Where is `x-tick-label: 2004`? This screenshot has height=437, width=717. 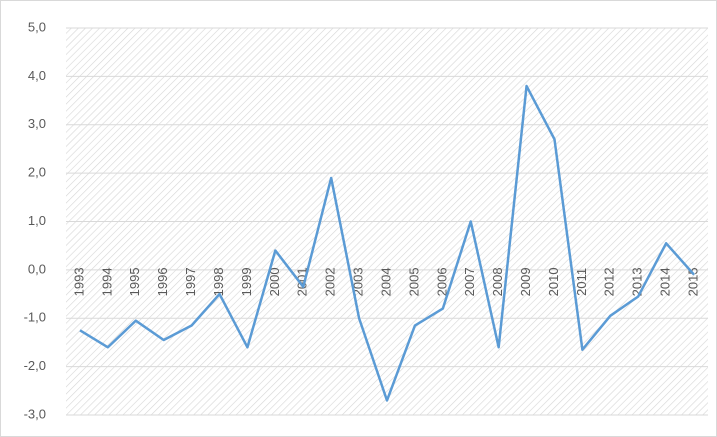 x-tick-label: 2004 is located at coordinates (385, 281).